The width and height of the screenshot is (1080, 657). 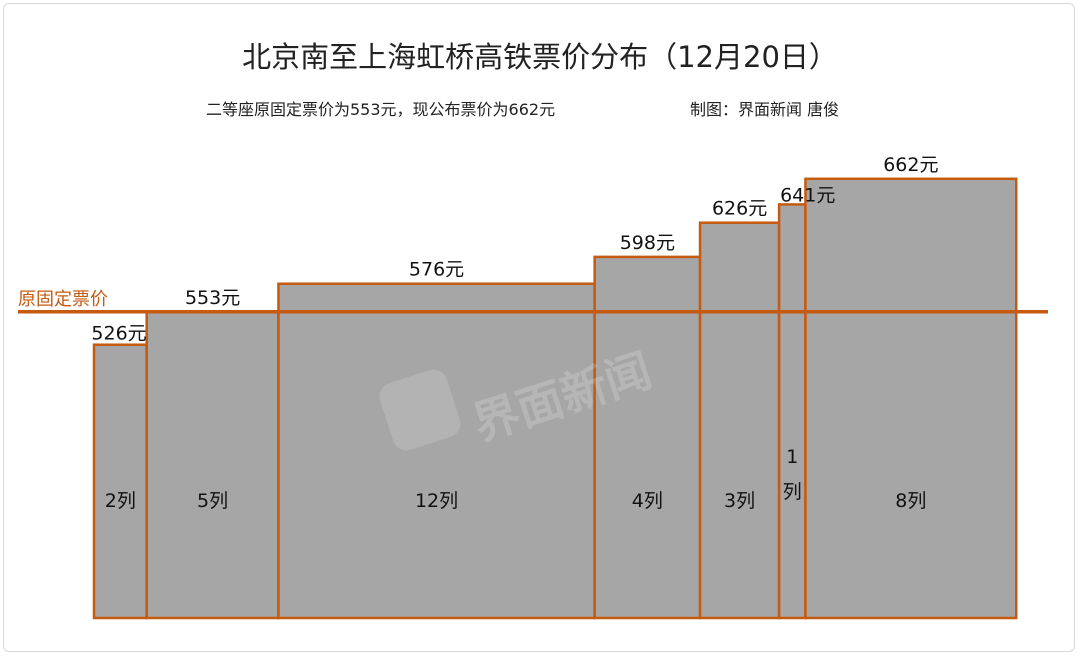 What do you see at coordinates (120, 501) in the screenshot?
I see `category-label: 2列` at bounding box center [120, 501].